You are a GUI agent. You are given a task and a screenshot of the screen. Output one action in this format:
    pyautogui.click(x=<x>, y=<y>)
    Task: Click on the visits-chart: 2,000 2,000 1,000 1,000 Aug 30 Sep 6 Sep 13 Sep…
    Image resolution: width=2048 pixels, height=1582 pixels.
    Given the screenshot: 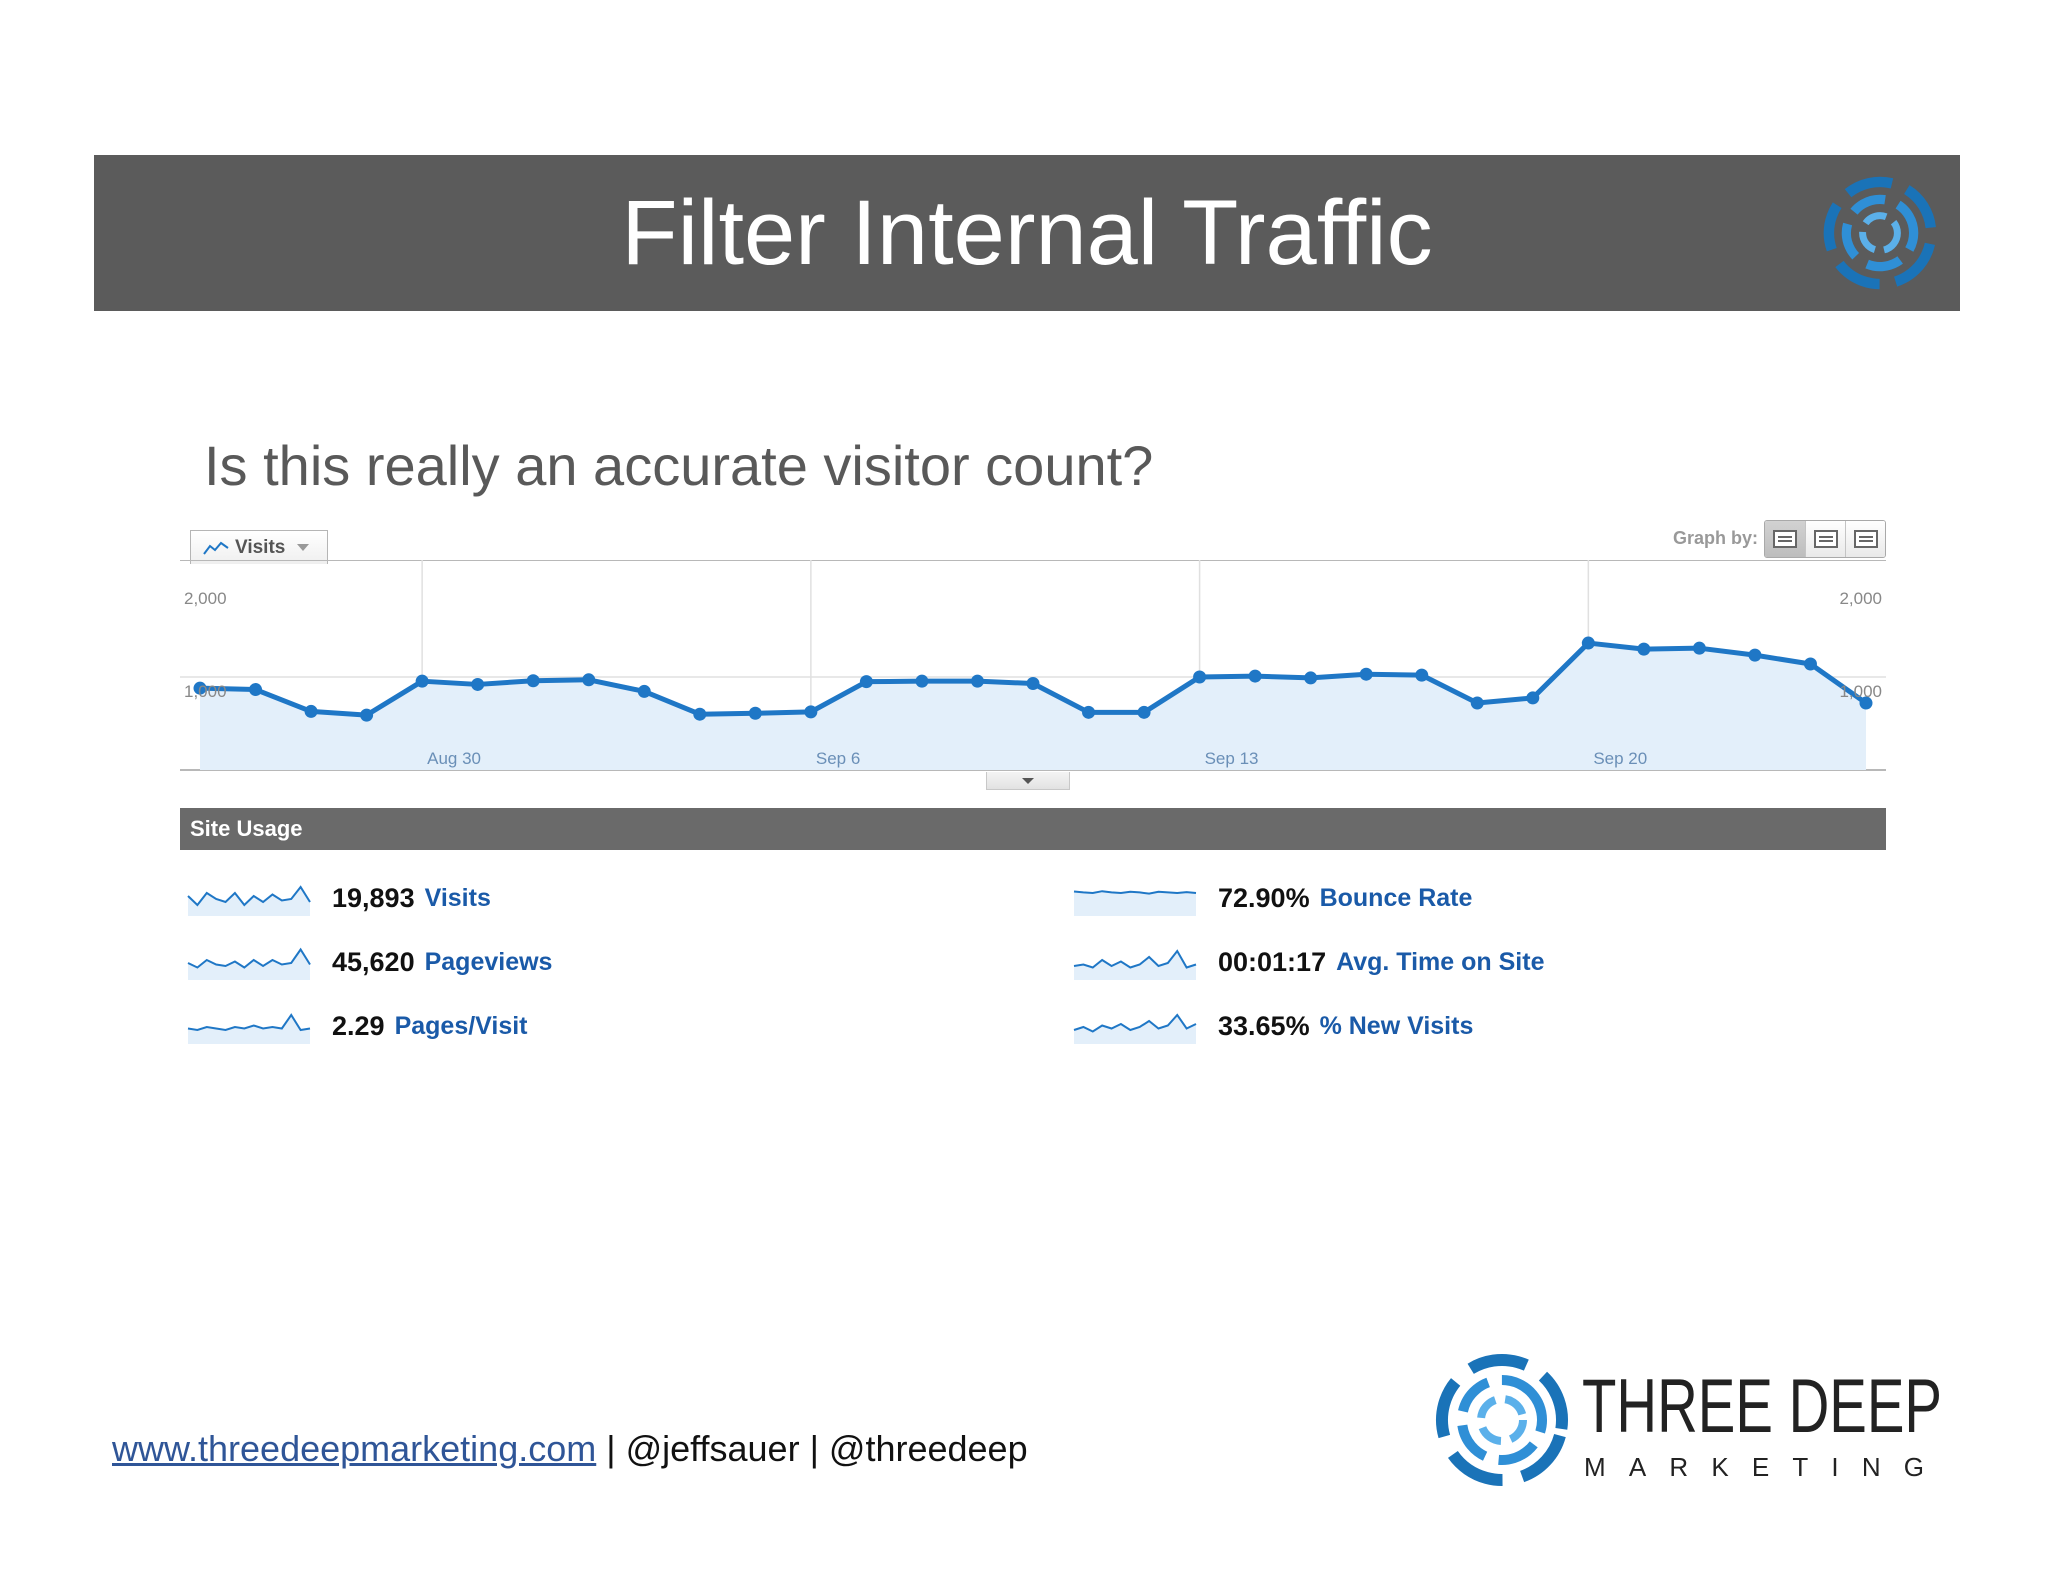 What is the action you would take?
    pyautogui.click(x=1033, y=665)
    